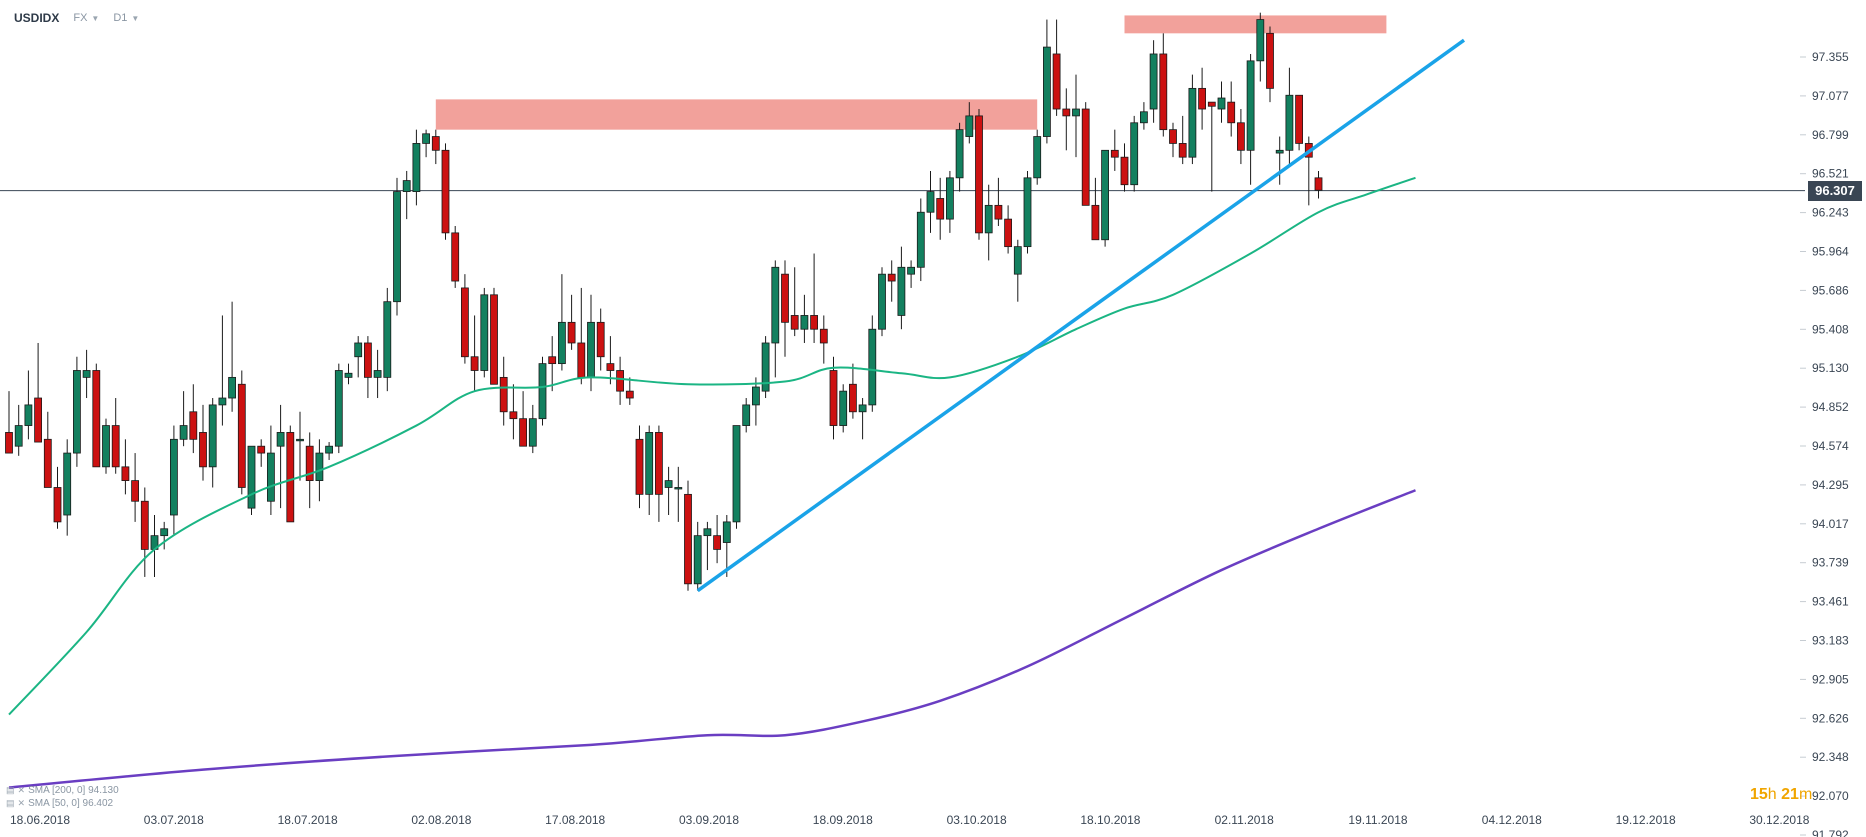 This screenshot has width=1866, height=837. I want to click on countdown-h-unit: h, so click(1772, 794).